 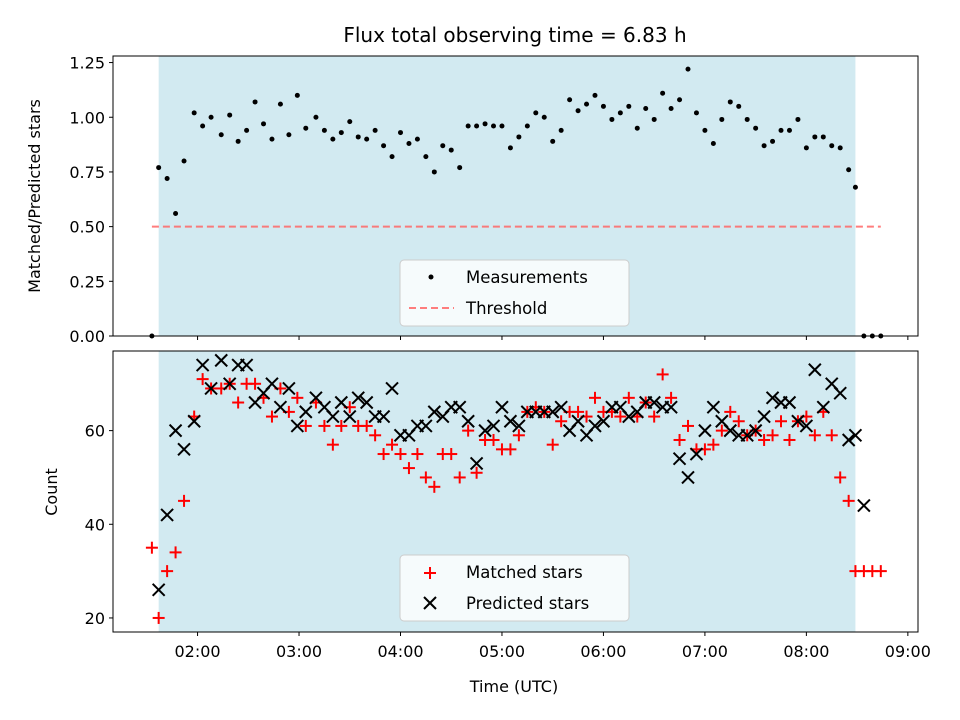 I want to click on ratio-x-ticks, so click(x=553, y=338).